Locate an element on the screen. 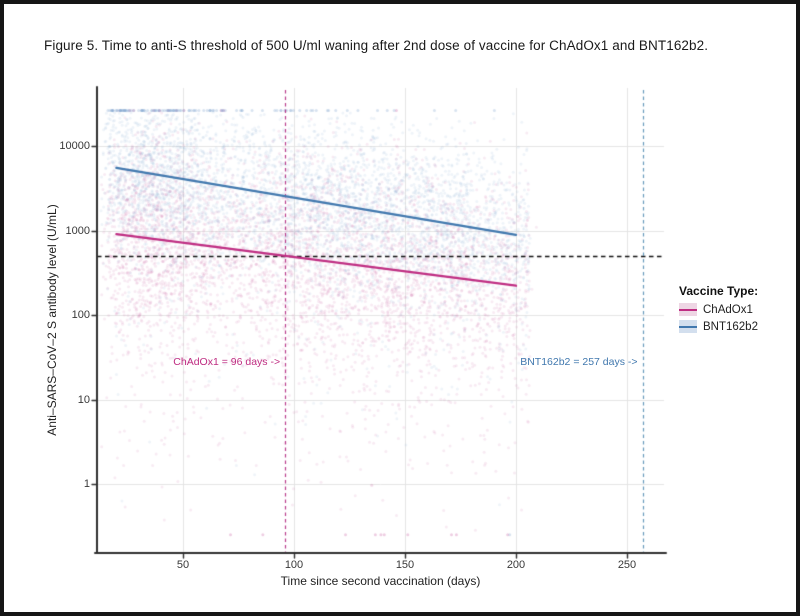 Image resolution: width=800 pixels, height=616 pixels. x-axis-title: Time since second vaccination (days) is located at coordinates (380, 581).